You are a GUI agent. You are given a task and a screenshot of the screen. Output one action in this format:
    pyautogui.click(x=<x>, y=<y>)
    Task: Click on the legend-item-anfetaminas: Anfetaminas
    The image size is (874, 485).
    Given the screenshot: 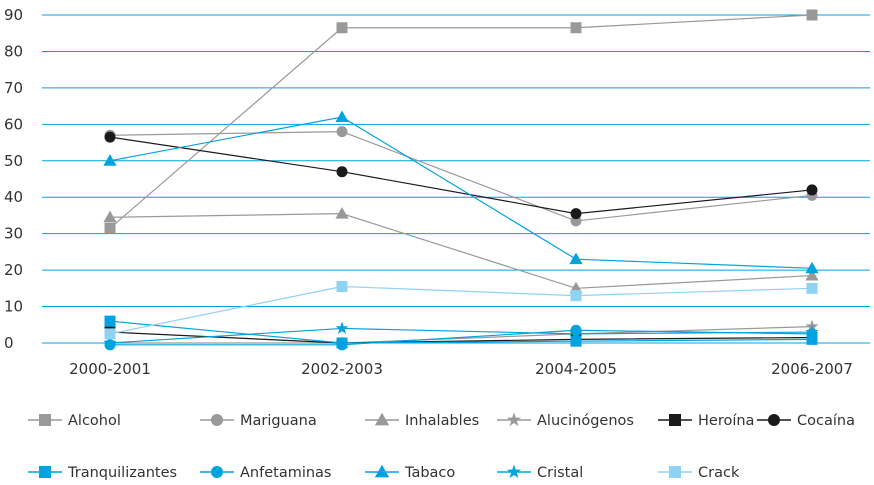 What is the action you would take?
    pyautogui.click(x=266, y=473)
    